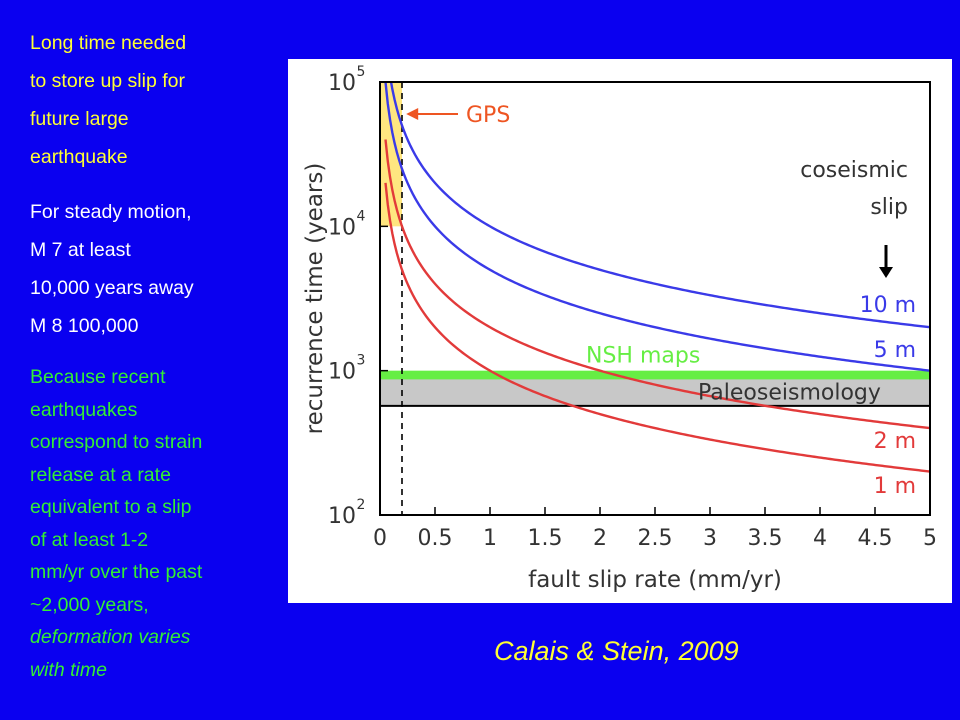  Describe the element at coordinates (84, 326) in the screenshot. I see `text-line: M 8 100,000` at that location.